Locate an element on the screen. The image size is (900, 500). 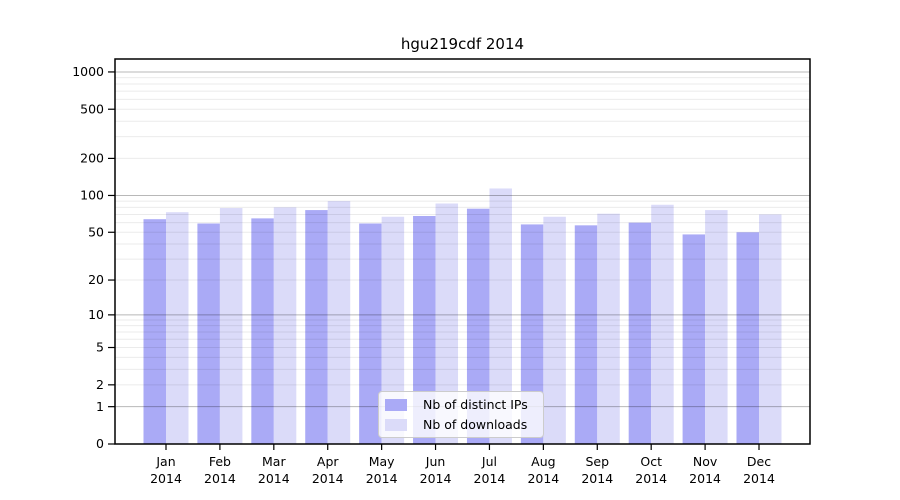
bar-downloads-may is located at coordinates (393, 330).